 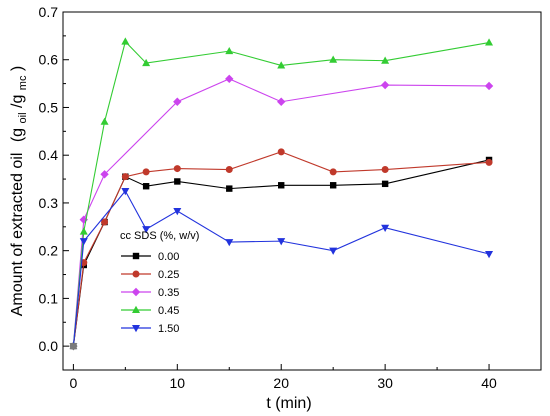 I want to click on data-point-0.35-30, so click(x=385, y=85).